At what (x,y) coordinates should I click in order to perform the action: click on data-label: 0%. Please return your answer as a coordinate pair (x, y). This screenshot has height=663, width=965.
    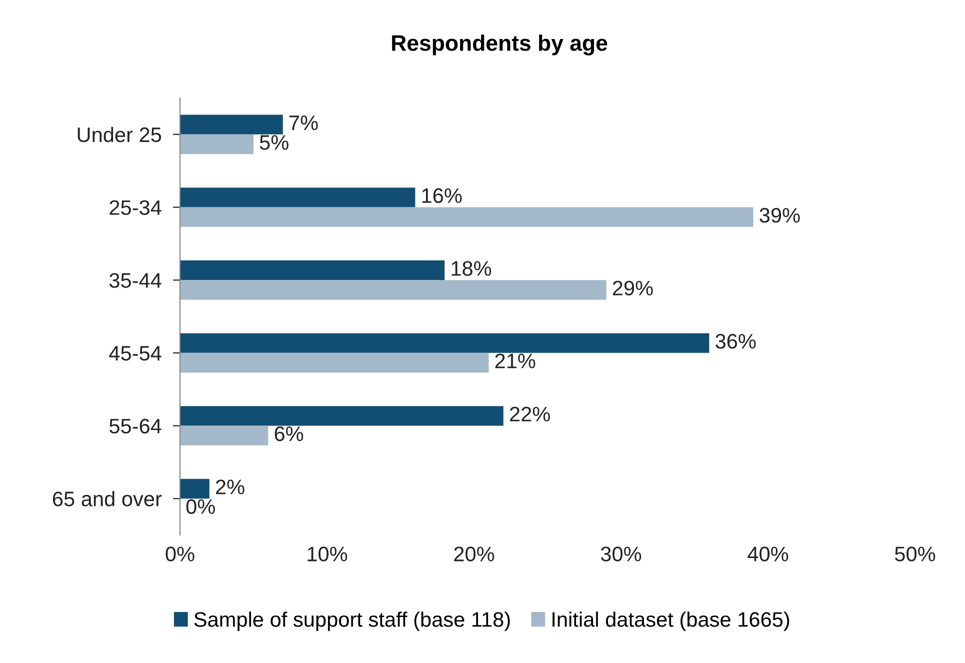
    Looking at the image, I should click on (200, 506).